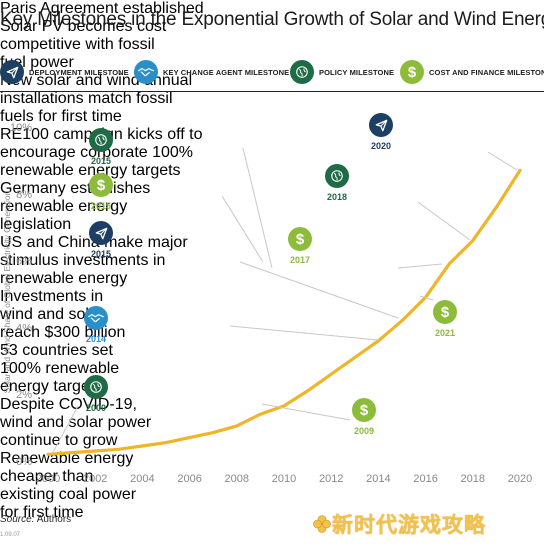 The height and width of the screenshot is (548, 544). What do you see at coordinates (95, 479) in the screenshot?
I see `x-tick-label: 2002` at bounding box center [95, 479].